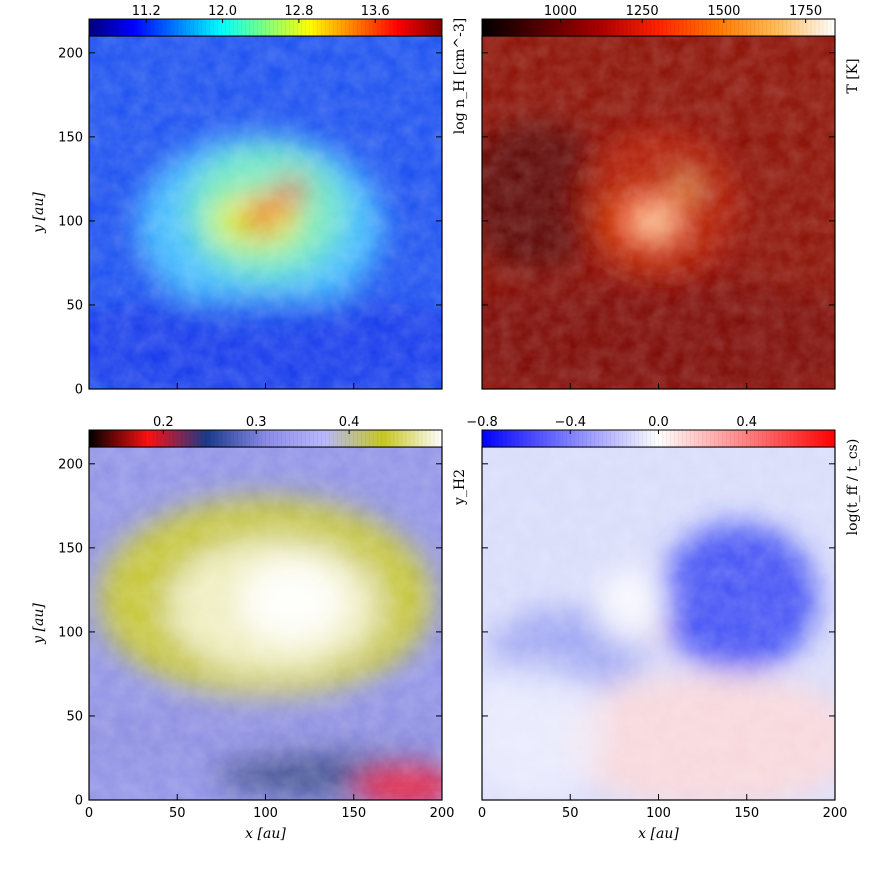 The image size is (871, 871). I want to click on colorbar-tick-label: 1250, so click(642, 11).